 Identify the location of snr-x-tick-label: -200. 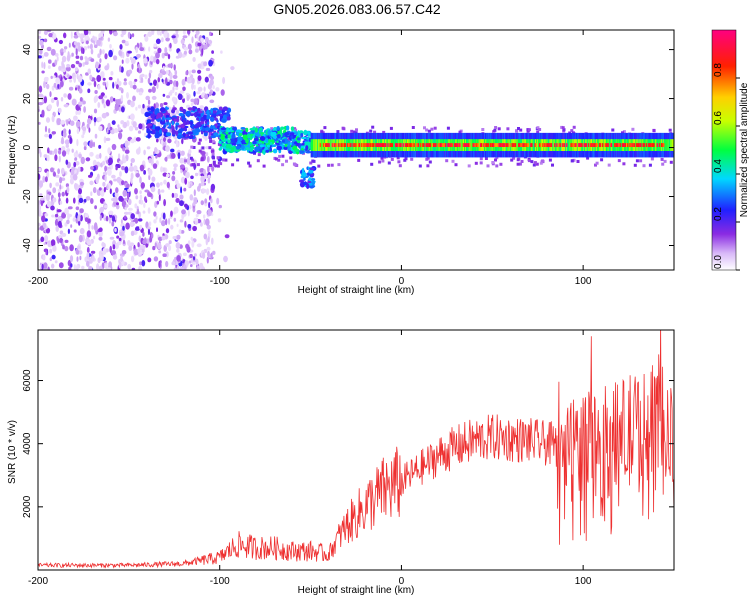
(38, 581).